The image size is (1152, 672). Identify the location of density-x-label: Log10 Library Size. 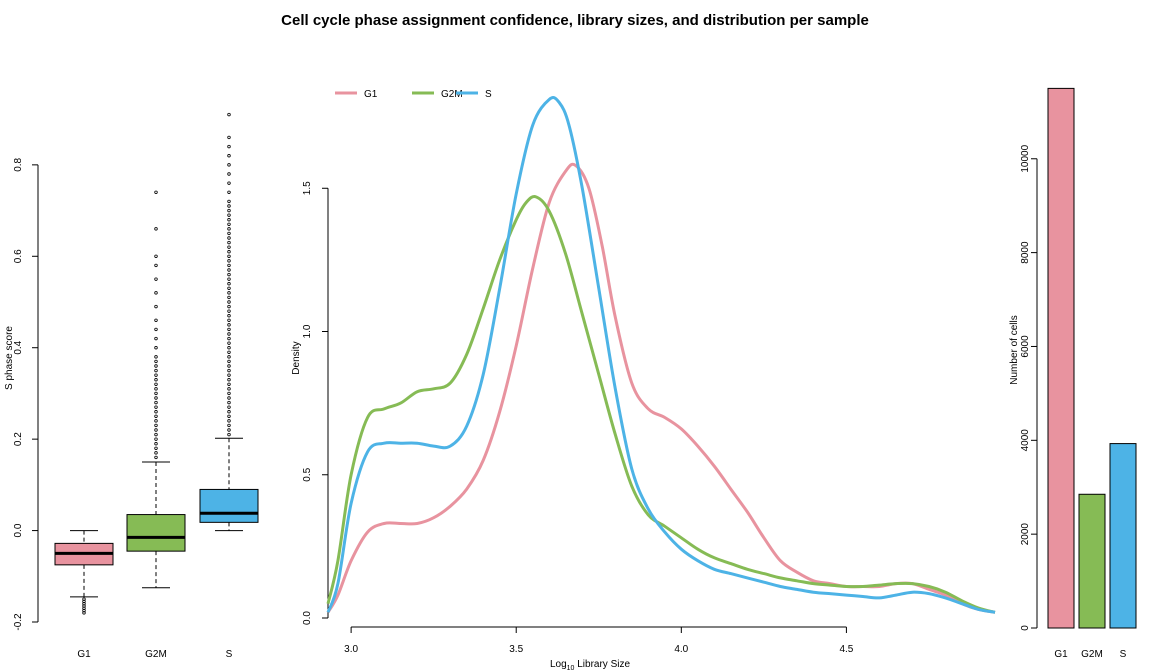
(590, 665).